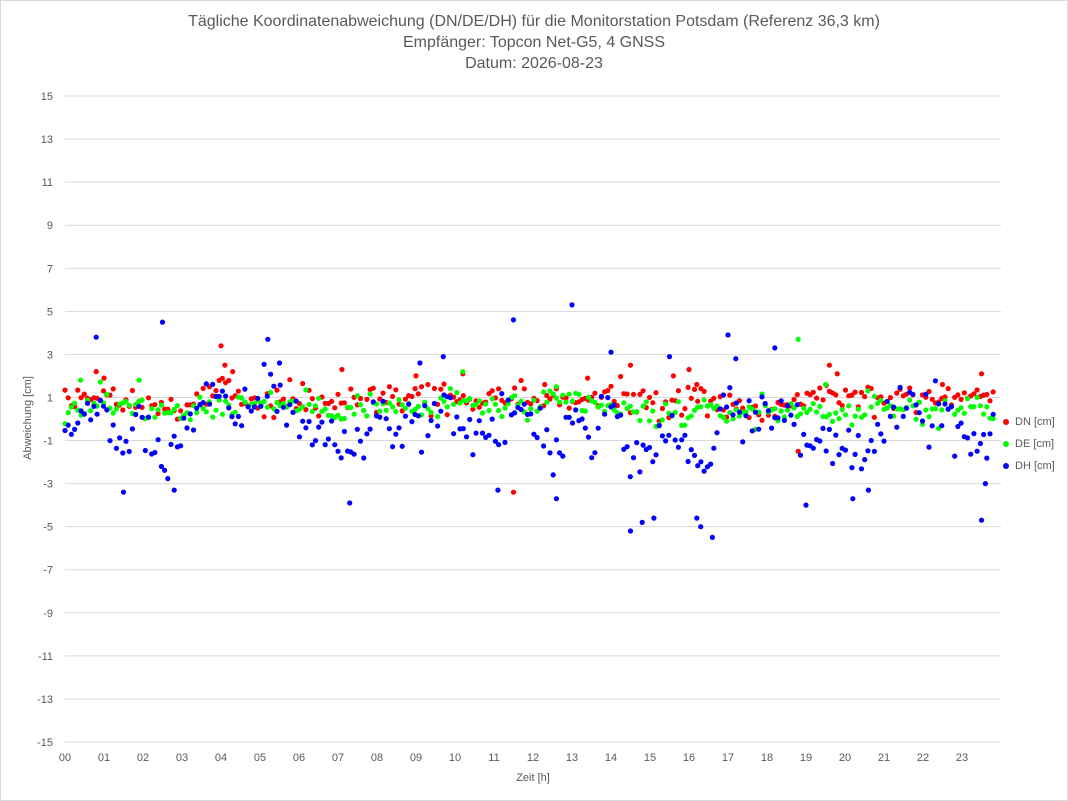 Image resolution: width=1068 pixels, height=801 pixels. I want to click on x-tick-label: 15, so click(650, 758).